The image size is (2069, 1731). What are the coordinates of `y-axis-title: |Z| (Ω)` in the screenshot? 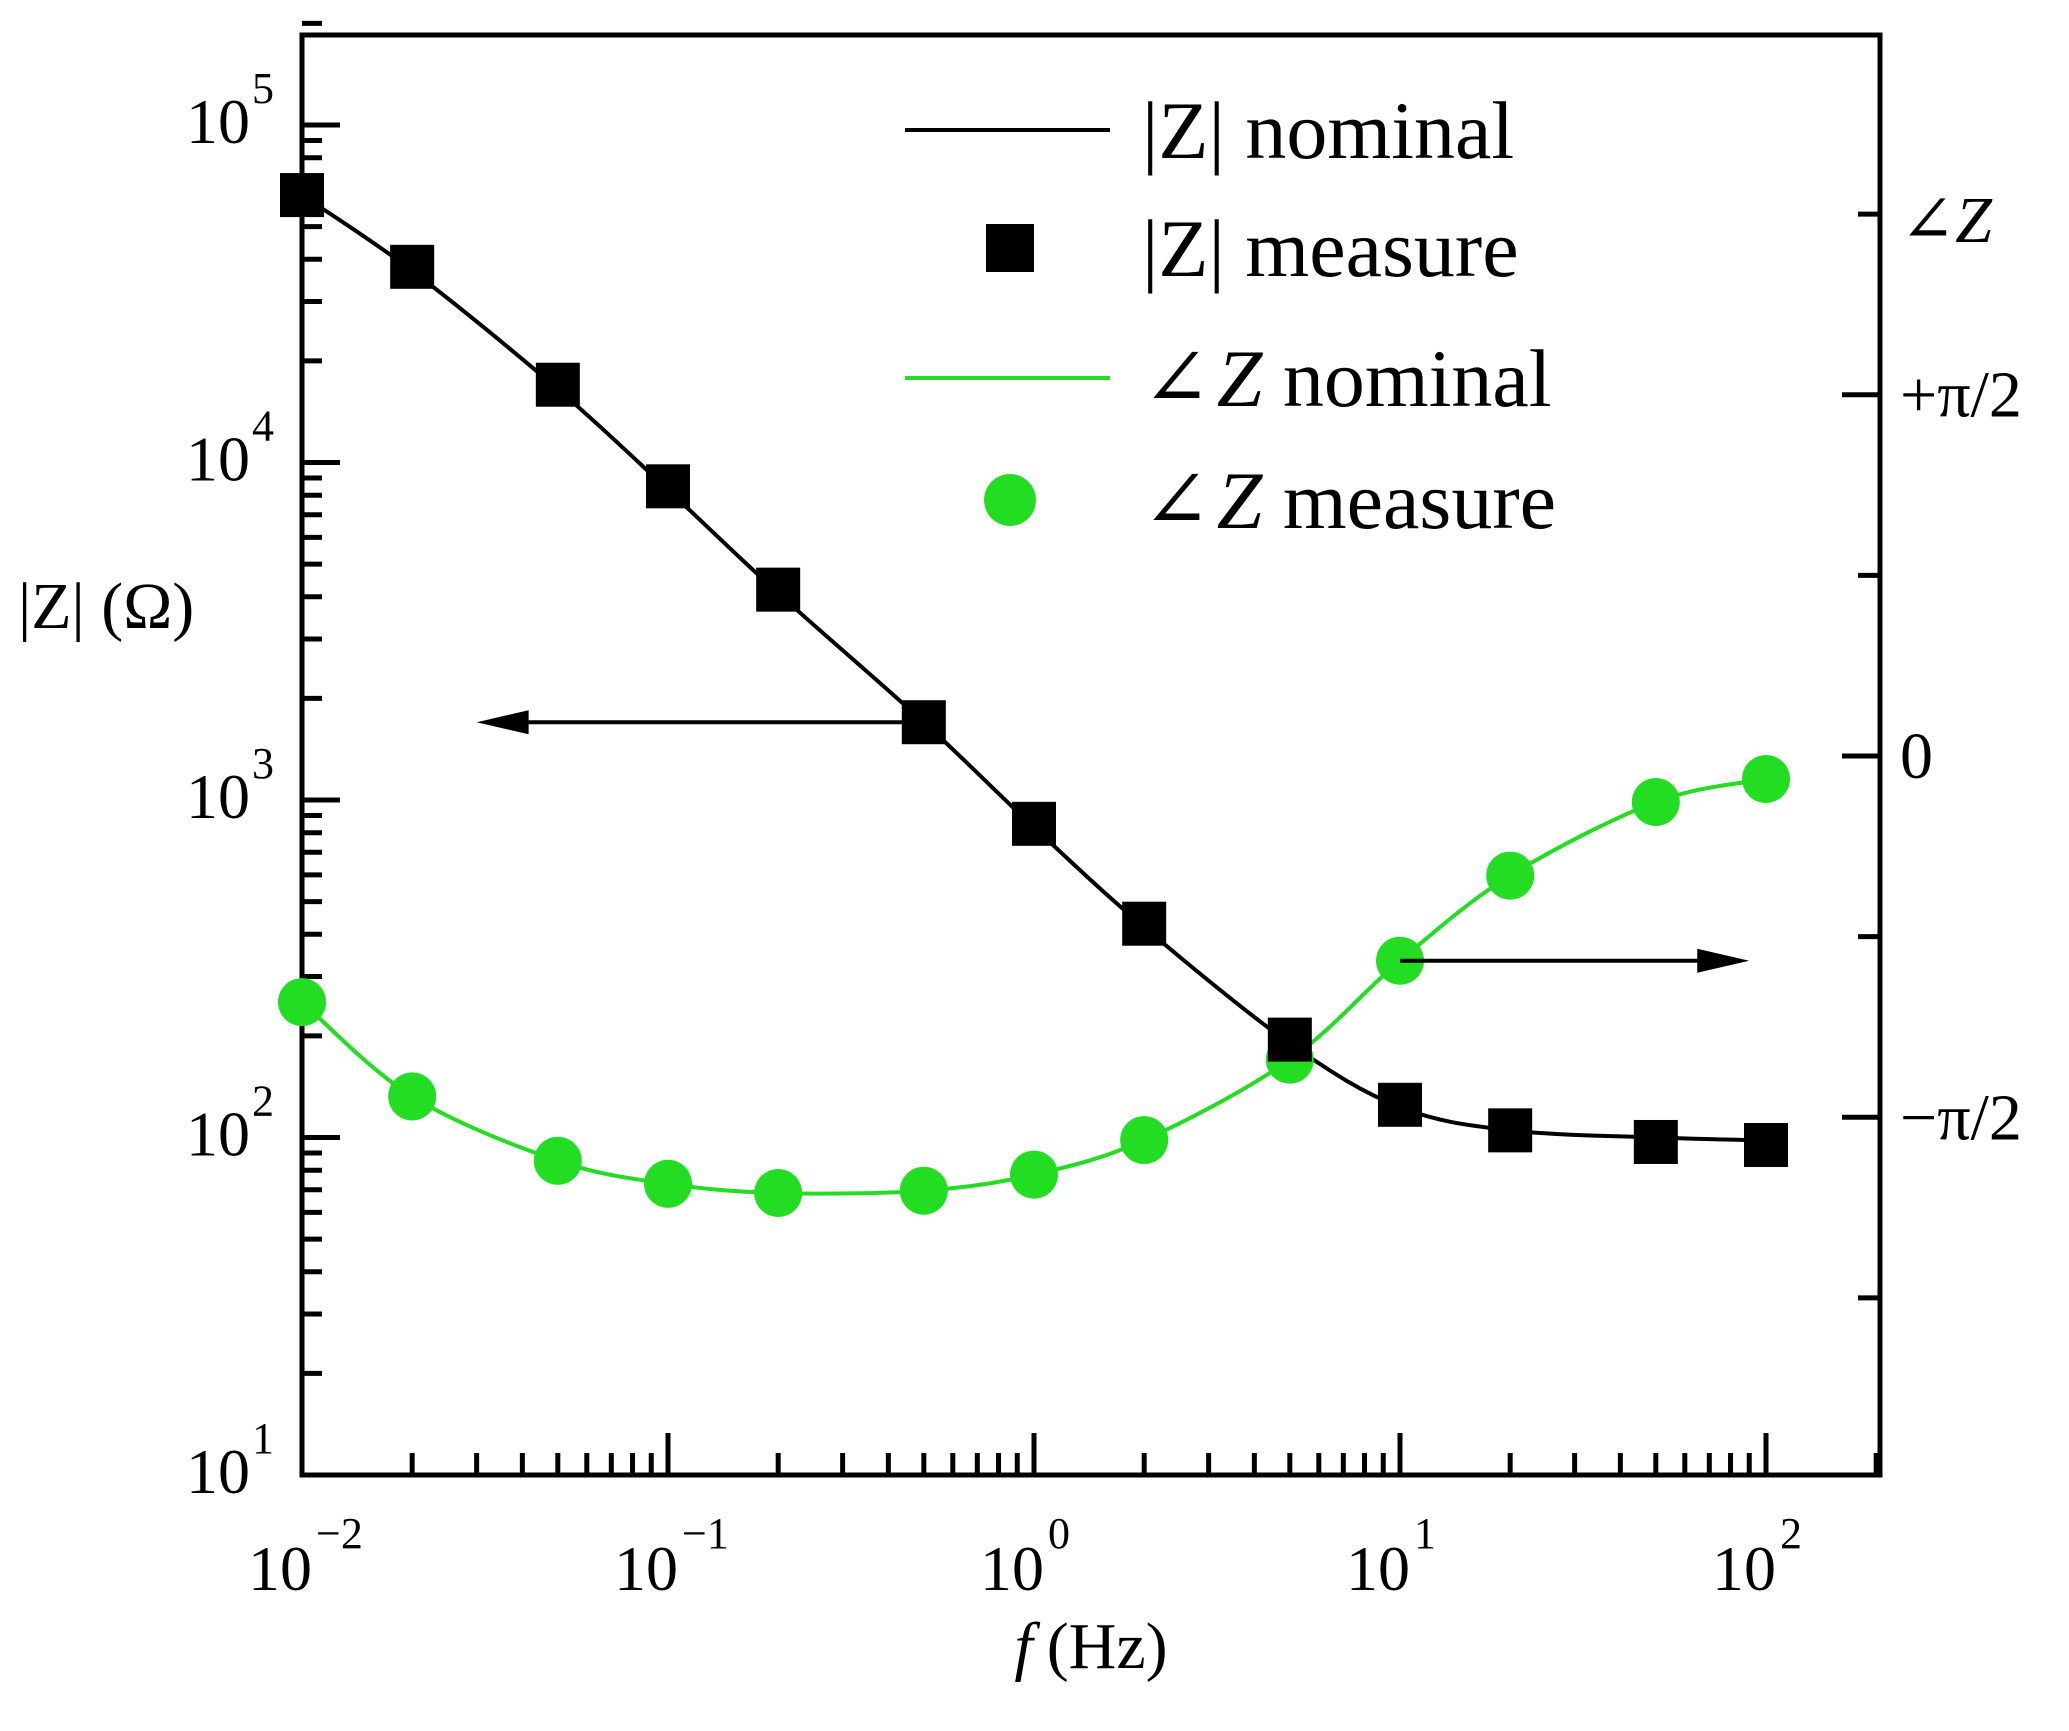 It's located at (106, 606).